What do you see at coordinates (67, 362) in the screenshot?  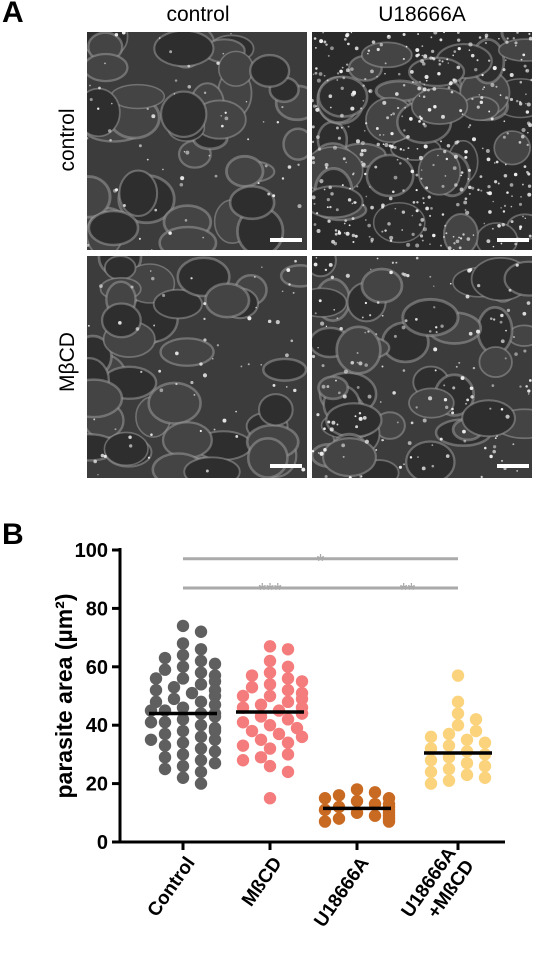 I see `row-header-mbcd: MβCD` at bounding box center [67, 362].